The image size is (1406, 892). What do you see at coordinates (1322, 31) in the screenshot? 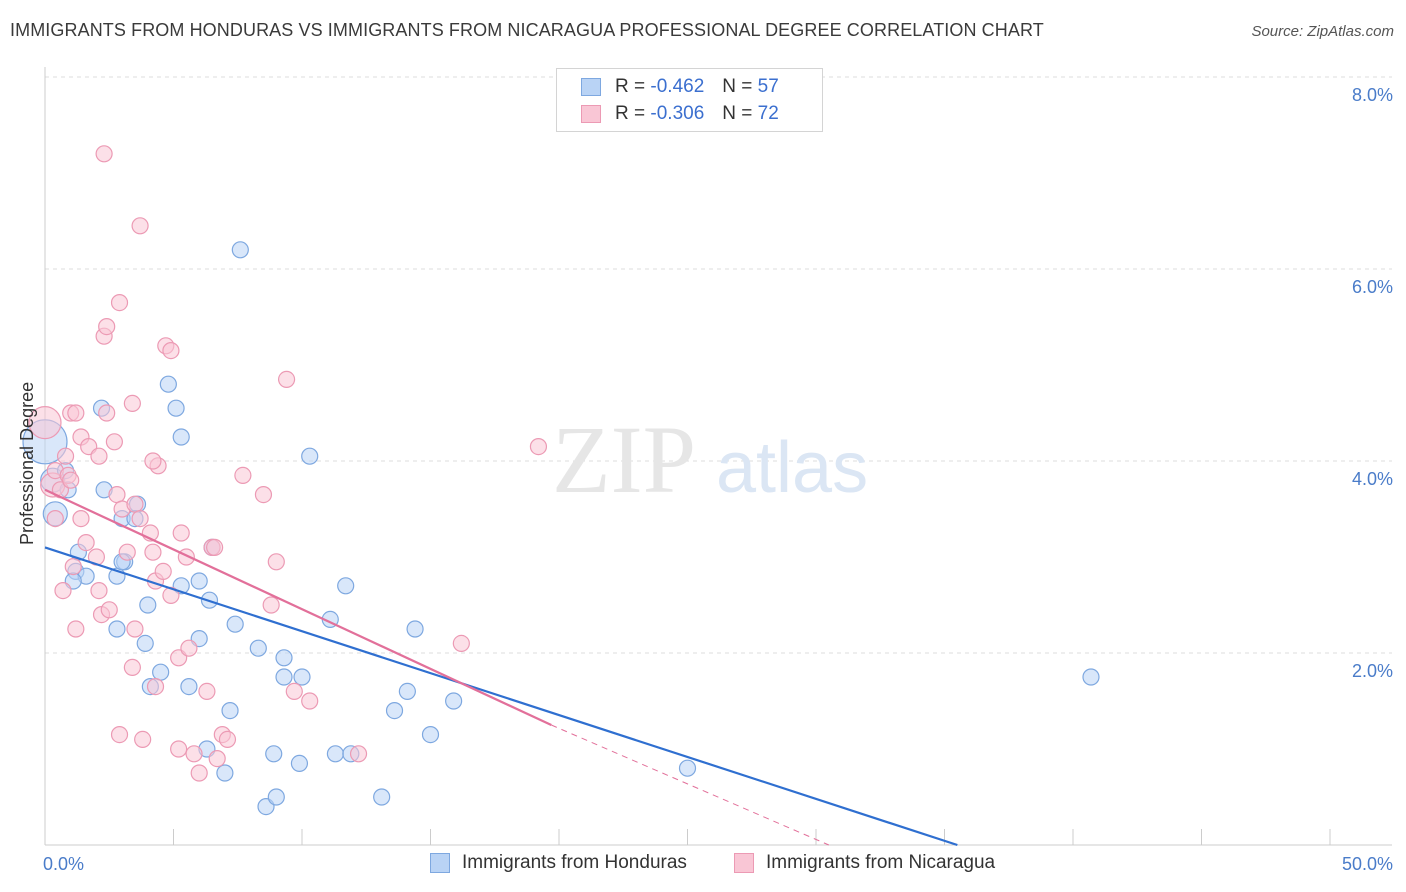
I see `source-credit: Source: ZipAtlas.com` at bounding box center [1322, 31].